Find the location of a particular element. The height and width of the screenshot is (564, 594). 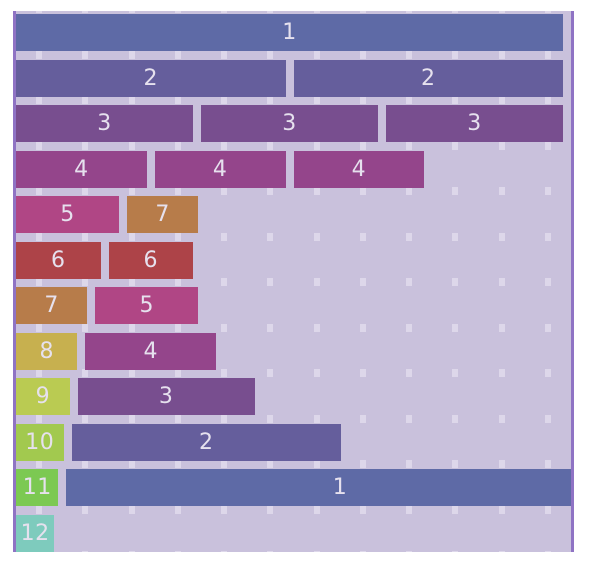

fraction-bar-9: 9 is located at coordinates (43, 396).